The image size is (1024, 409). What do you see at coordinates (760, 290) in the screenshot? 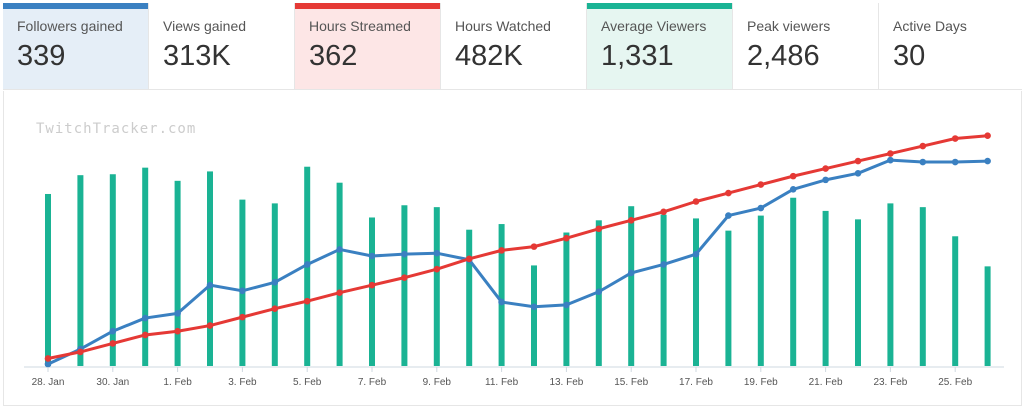
I see `bar-19-feb` at bounding box center [760, 290].